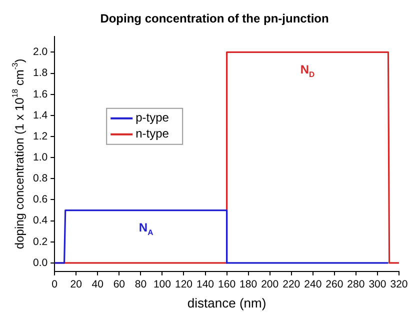 This screenshot has width=419, height=324. Describe the element at coordinates (205, 284) in the screenshot. I see `x-tick-label: 140` at that location.